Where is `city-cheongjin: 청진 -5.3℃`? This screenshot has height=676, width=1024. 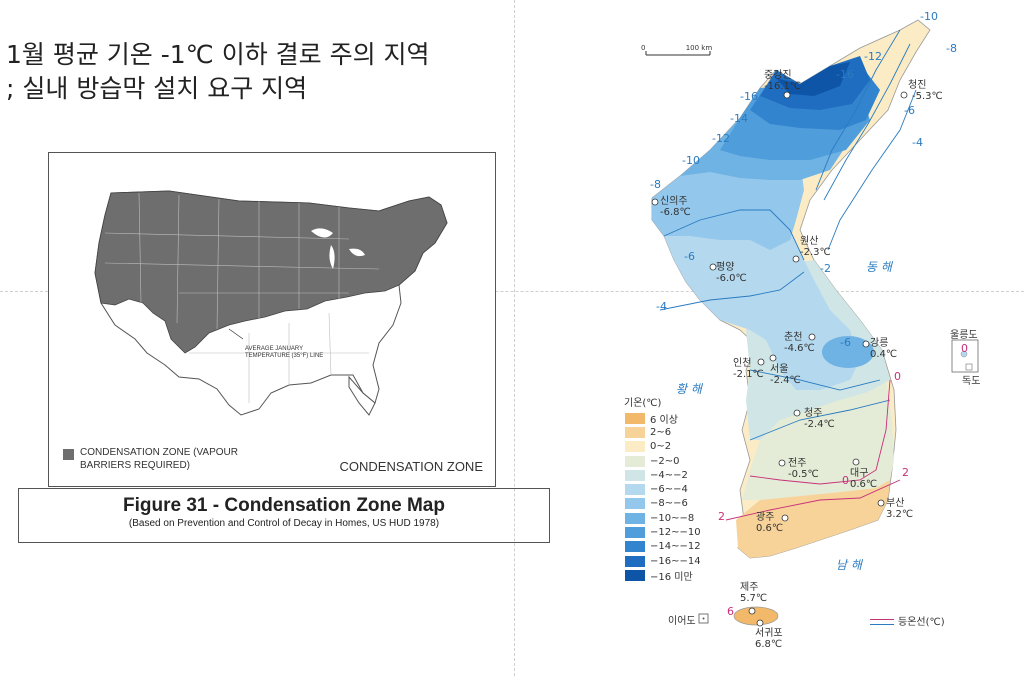
city-cheongjin: 청진 -5.3℃ is located at coordinates (925, 91).